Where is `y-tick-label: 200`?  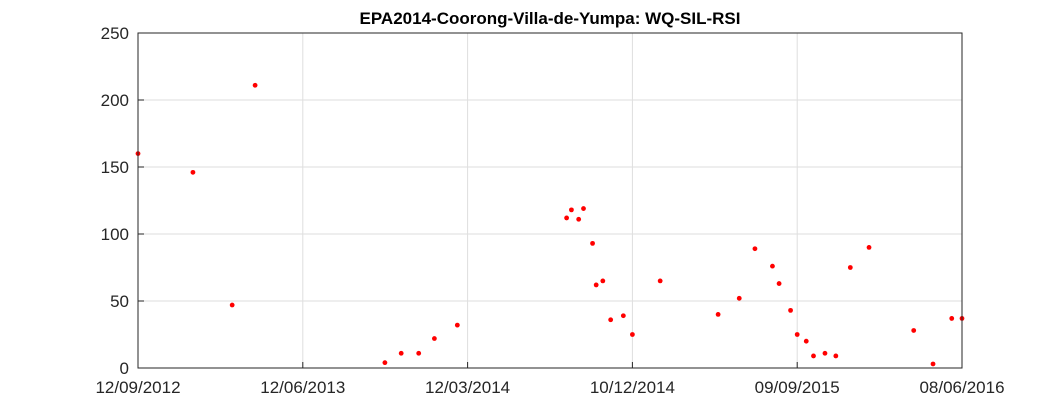 y-tick-label: 200 is located at coordinates (115, 100).